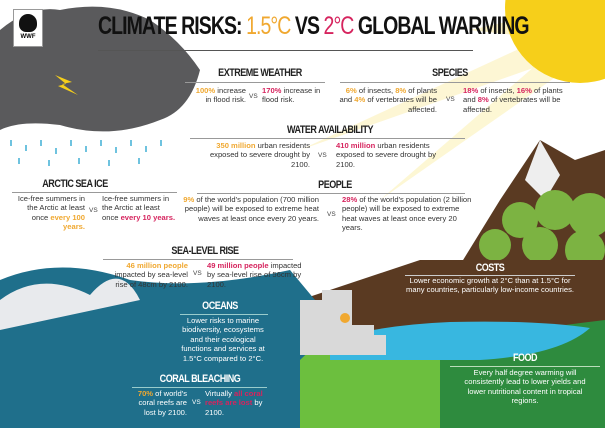 The width and height of the screenshot is (605, 428). Describe the element at coordinates (555, 41) in the screenshot. I see `sun` at that location.